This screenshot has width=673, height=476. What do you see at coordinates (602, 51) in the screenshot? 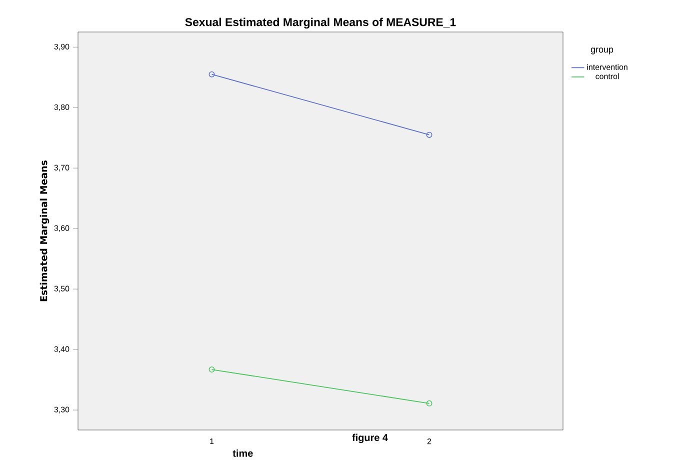
I see `legend-title: group` at bounding box center [602, 51].